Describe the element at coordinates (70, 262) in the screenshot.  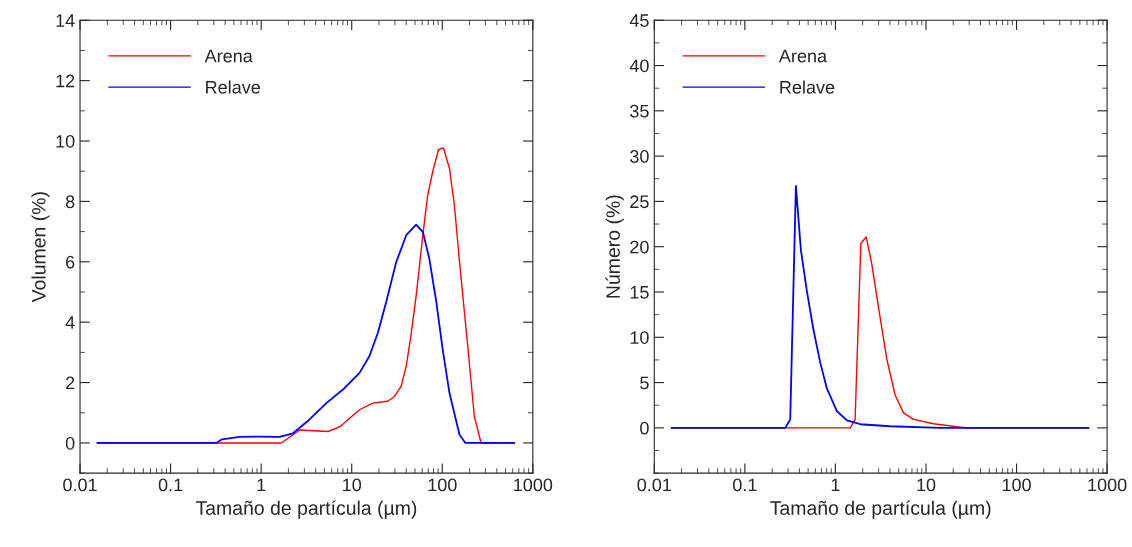
I see `y-tick-label: 6` at that location.